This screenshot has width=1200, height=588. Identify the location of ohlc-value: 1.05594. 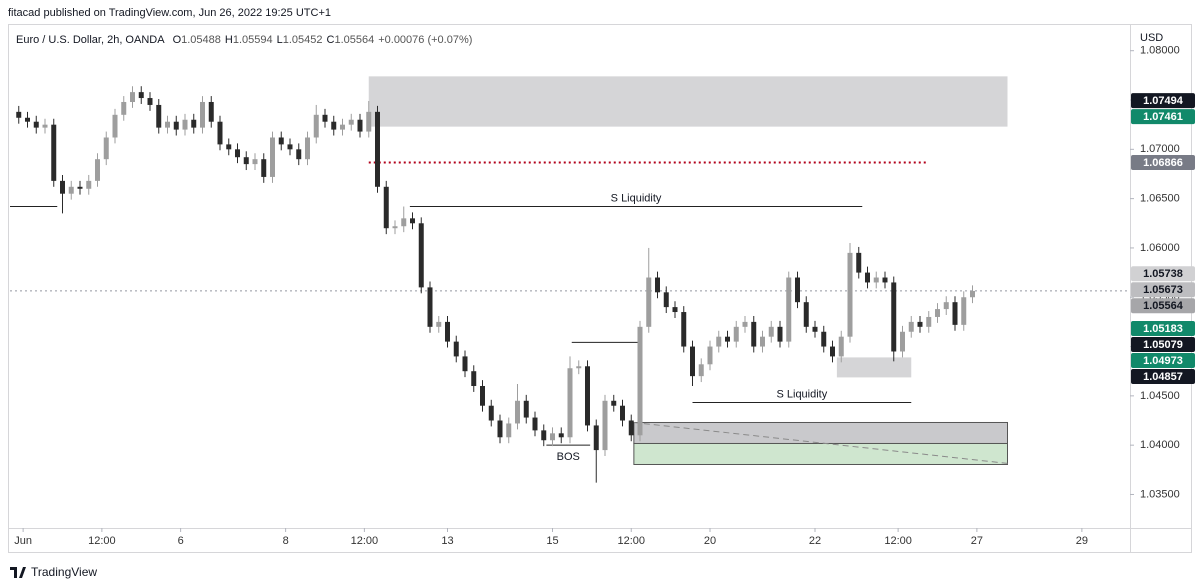
(253, 40).